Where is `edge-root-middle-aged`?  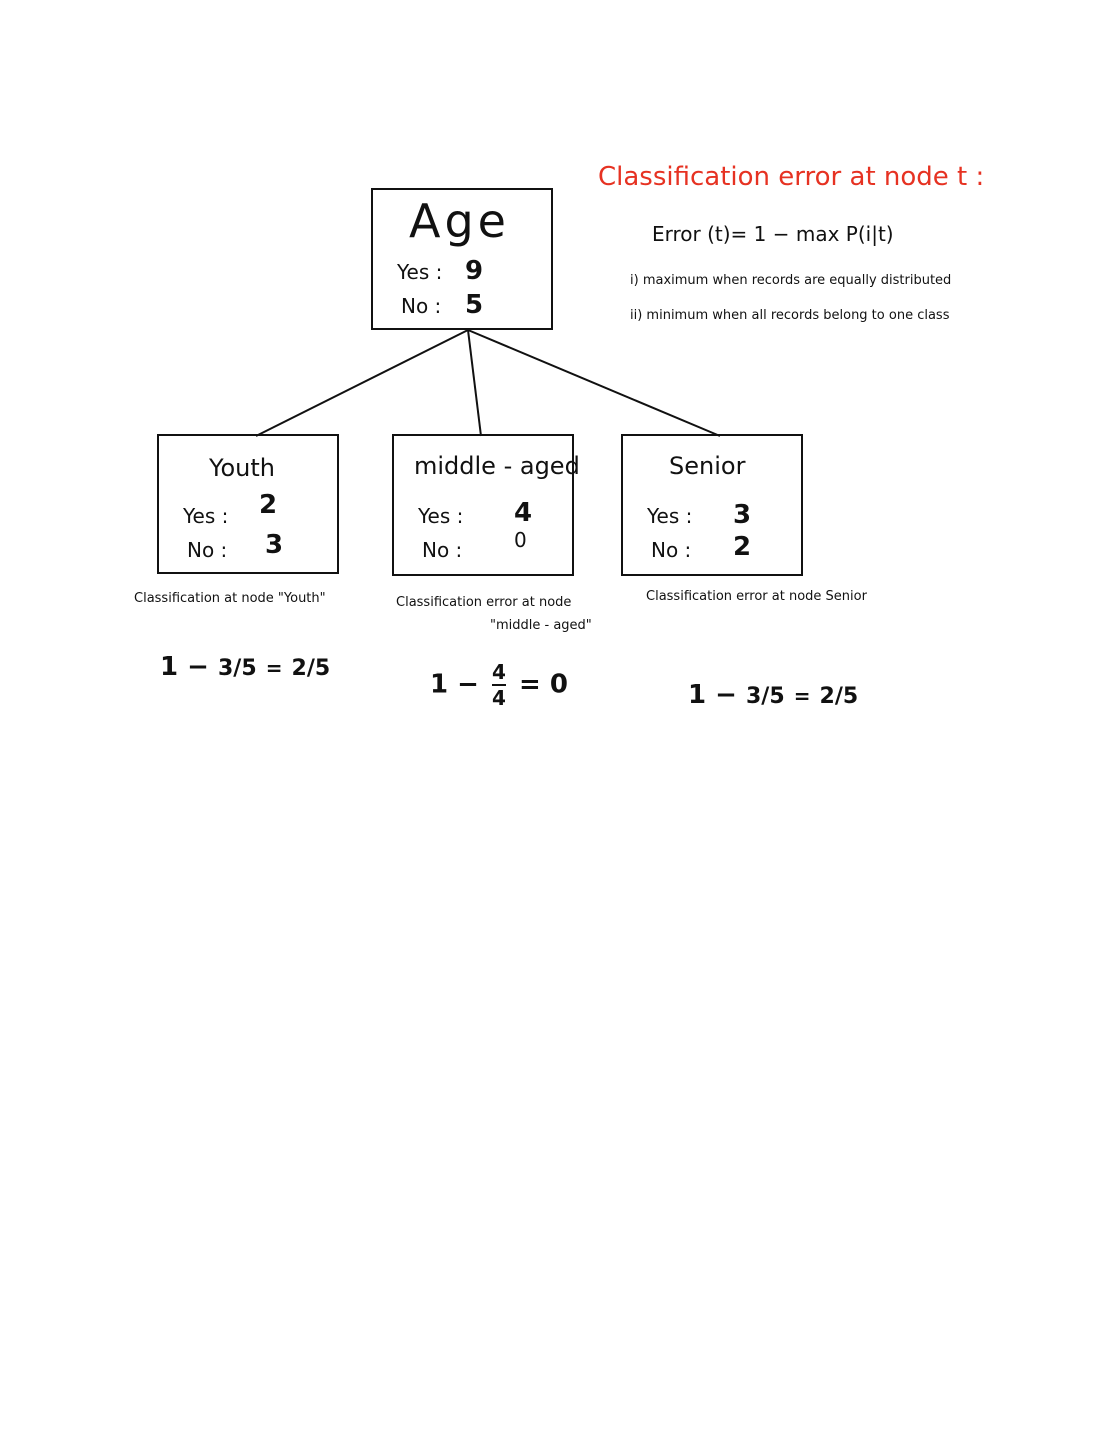 edge-root-middle-aged is located at coordinates (474, 383).